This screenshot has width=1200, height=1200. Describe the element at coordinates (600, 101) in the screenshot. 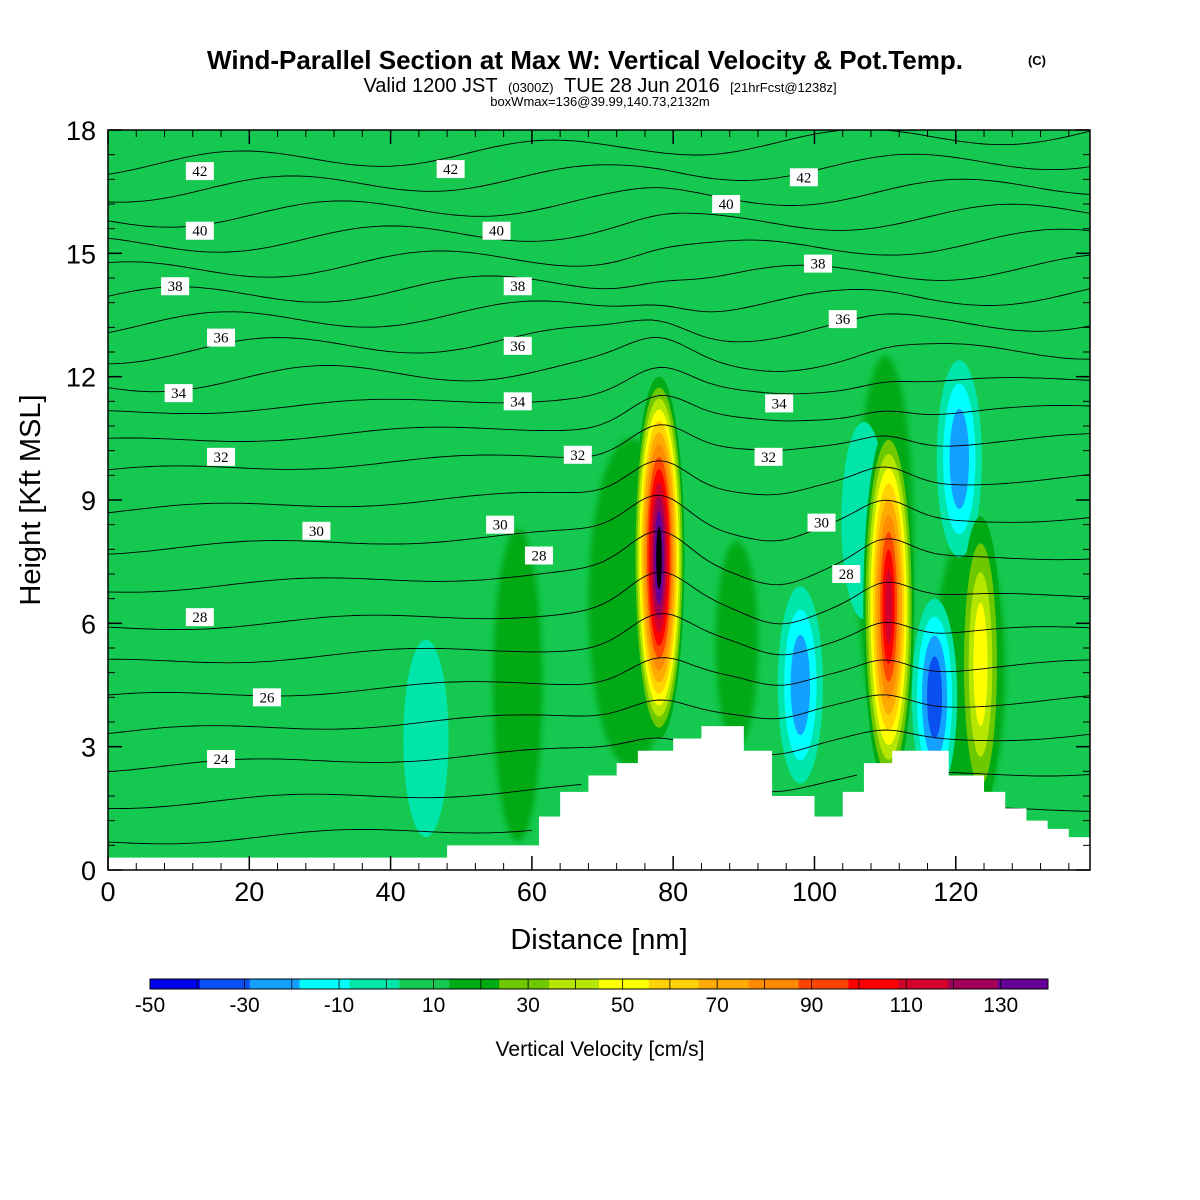

I see `chart-info-line: boxWmax=136@39.99,140.73,2132m` at that location.